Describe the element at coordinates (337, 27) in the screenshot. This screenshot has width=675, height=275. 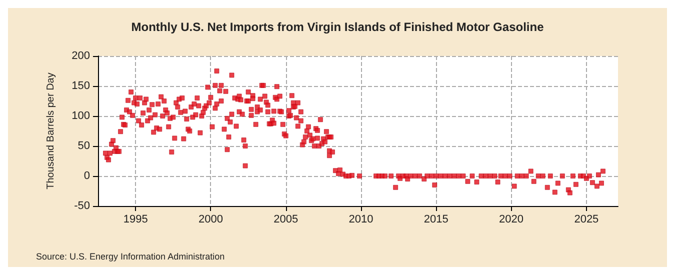
I see `chart-title: Monthly U.S. Net Imports from Virgin Islands of Finished Motor Gasoline` at that location.